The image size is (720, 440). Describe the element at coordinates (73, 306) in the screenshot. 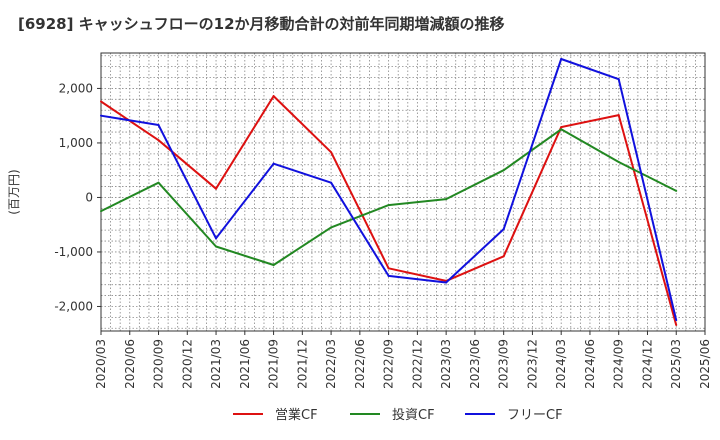

I see `y-tick-label: -2,000` at that location.